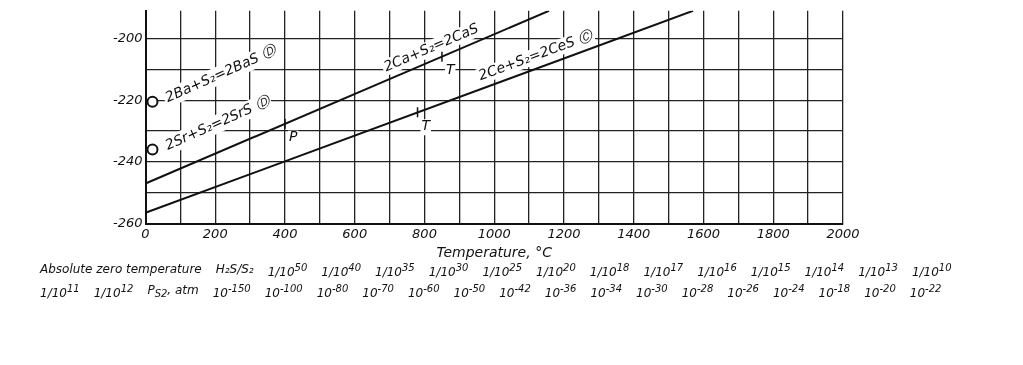 The height and width of the screenshot is (365, 1023). What do you see at coordinates (652, 291) in the screenshot?
I see `text: 10$^{-30}$` at bounding box center [652, 291].